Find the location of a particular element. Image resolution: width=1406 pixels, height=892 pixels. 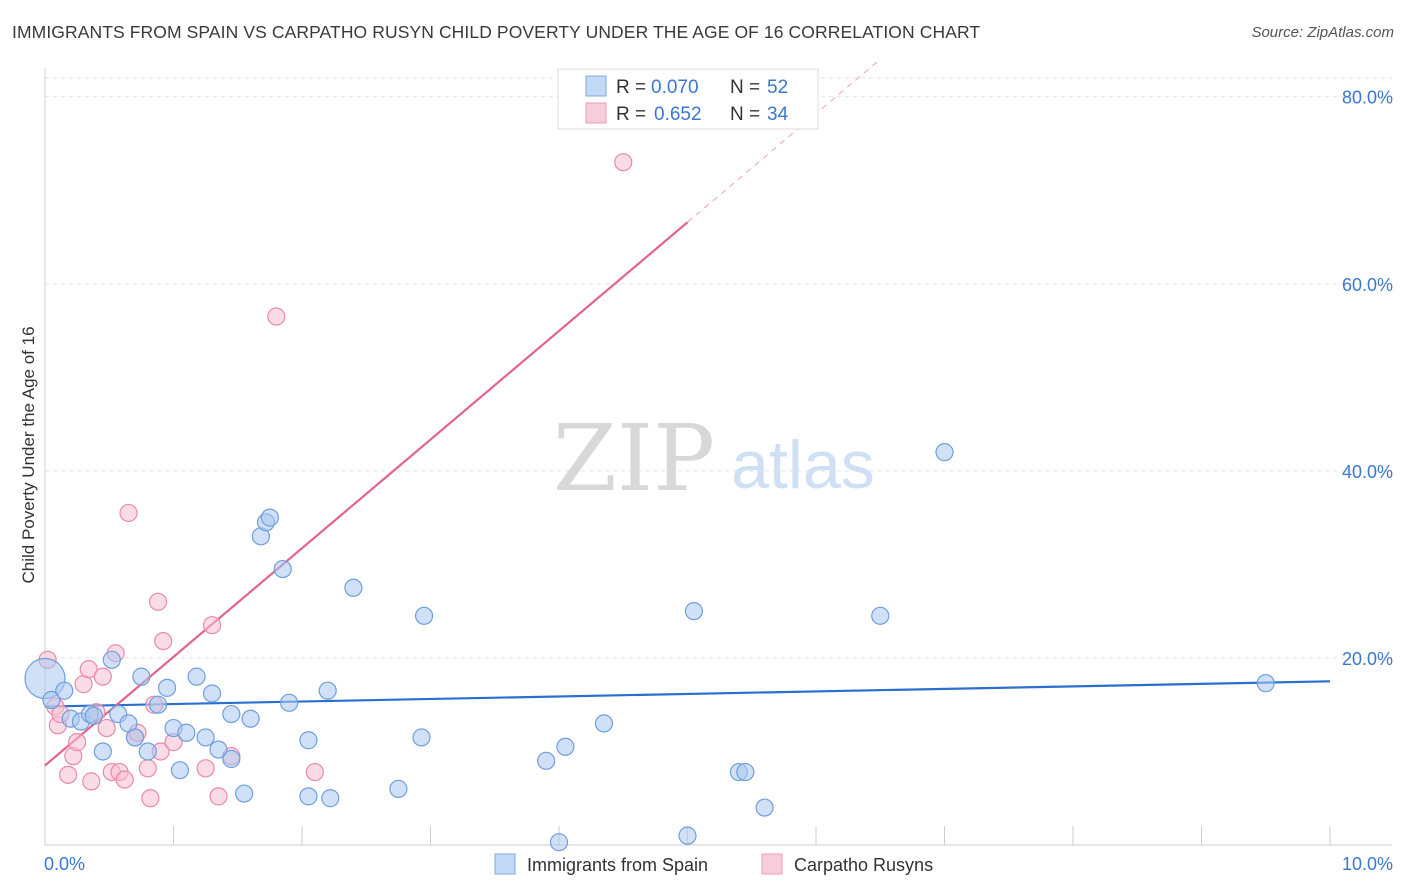

stats-r-value-rusyn: 0.652 is located at coordinates (678, 114).